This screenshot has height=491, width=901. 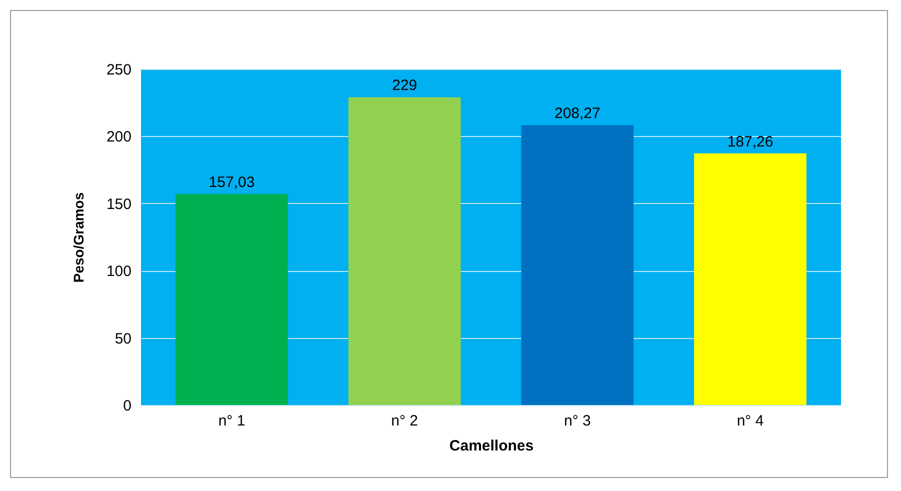 I want to click on y-tick-label: 100, so click(x=119, y=271).